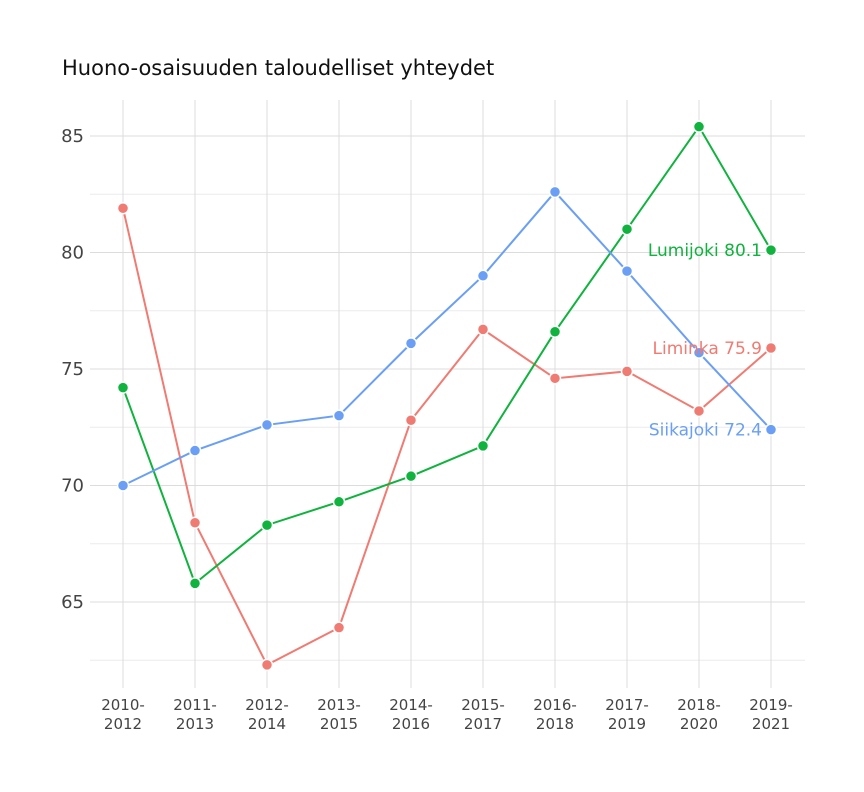  Describe the element at coordinates (195, 714) in the screenshot. I see `x-tick-label: 2011-2013` at that location.